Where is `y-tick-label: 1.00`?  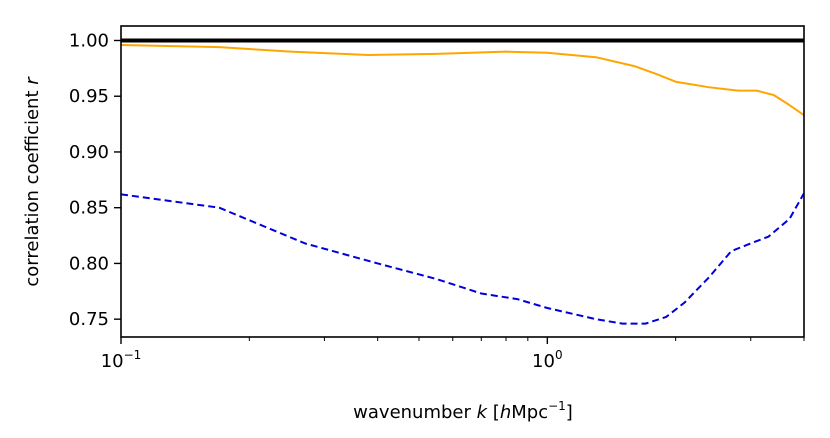
y-tick-label: 1.00 is located at coordinates (89, 40).